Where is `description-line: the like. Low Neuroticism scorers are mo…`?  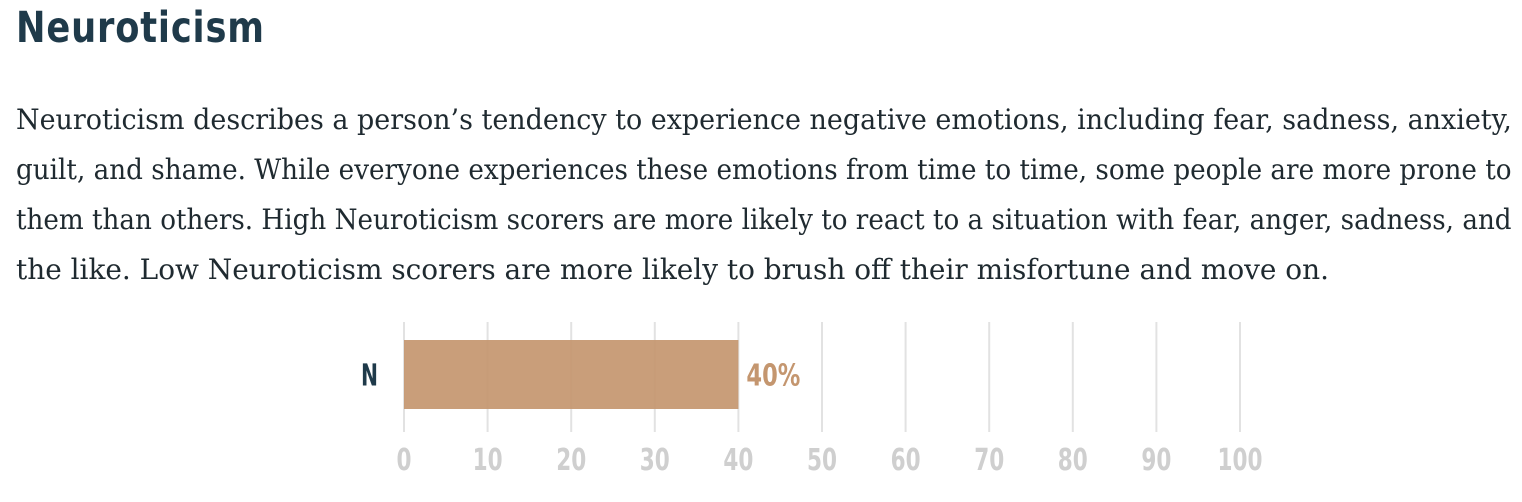 description-line: the like. Low Neuroticism scorers are mo… is located at coordinates (672, 269).